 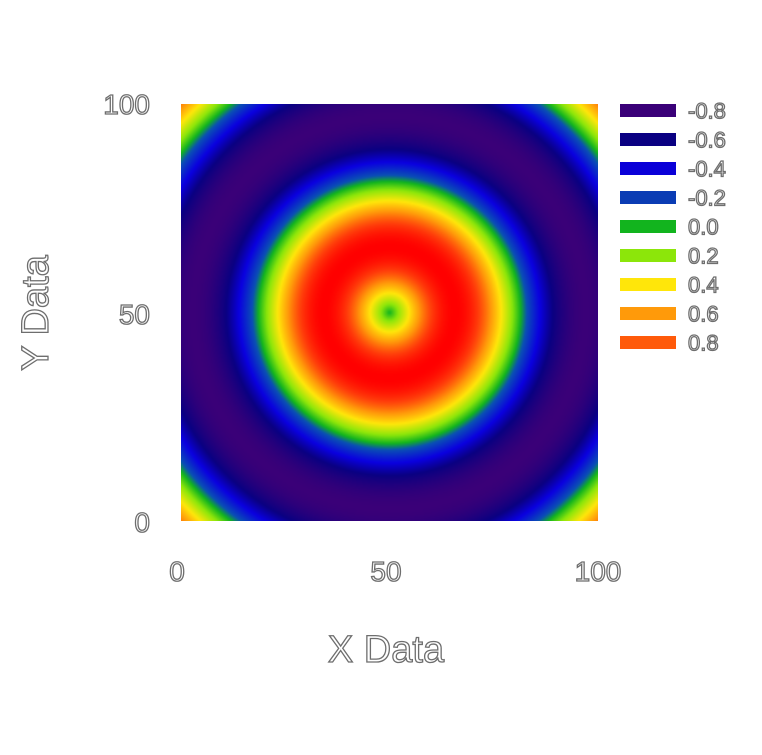 I want to click on x-tick-label-50: 50, so click(x=385, y=571).